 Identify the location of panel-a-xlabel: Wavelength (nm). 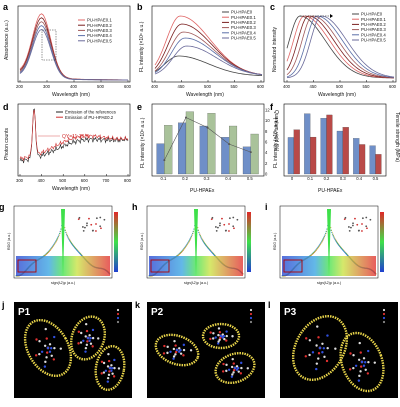
(71, 95).